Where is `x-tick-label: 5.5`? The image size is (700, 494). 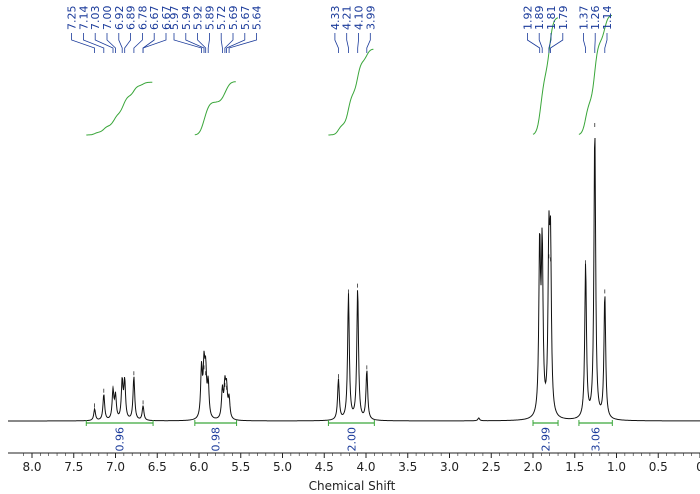 x-tick-label: 5.5 is located at coordinates (240, 467).